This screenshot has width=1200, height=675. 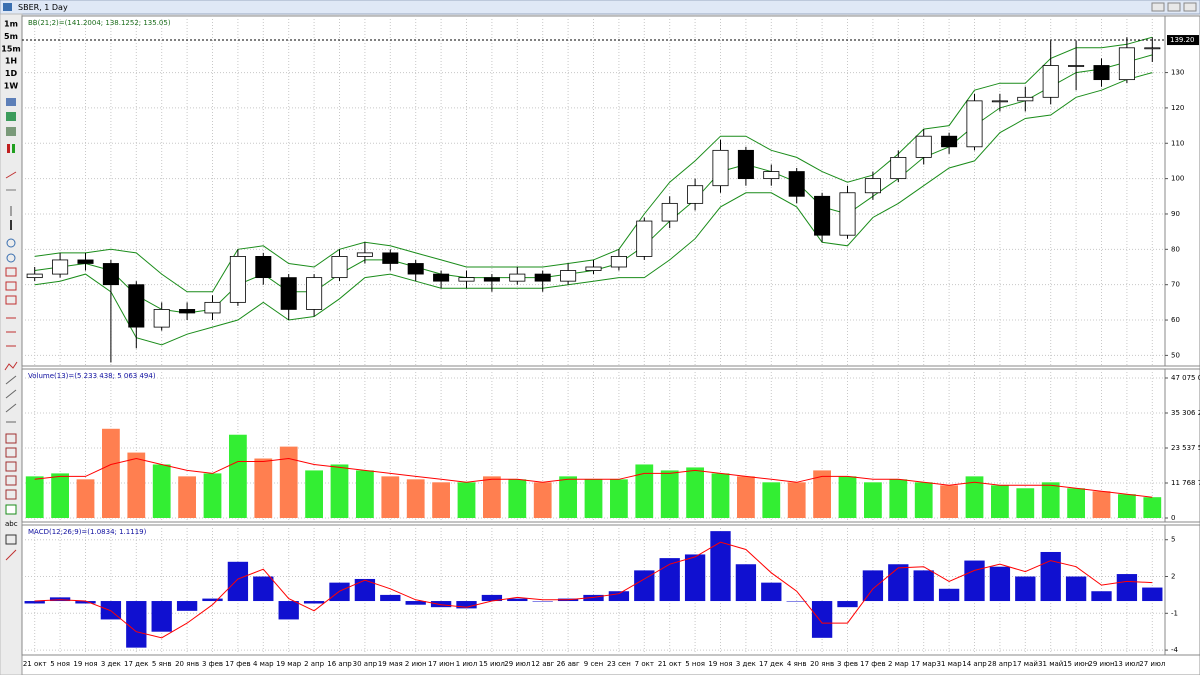 What do you see at coordinates (136, 664) in the screenshot?
I see `x-tick-label: 17 дек` at bounding box center [136, 664].